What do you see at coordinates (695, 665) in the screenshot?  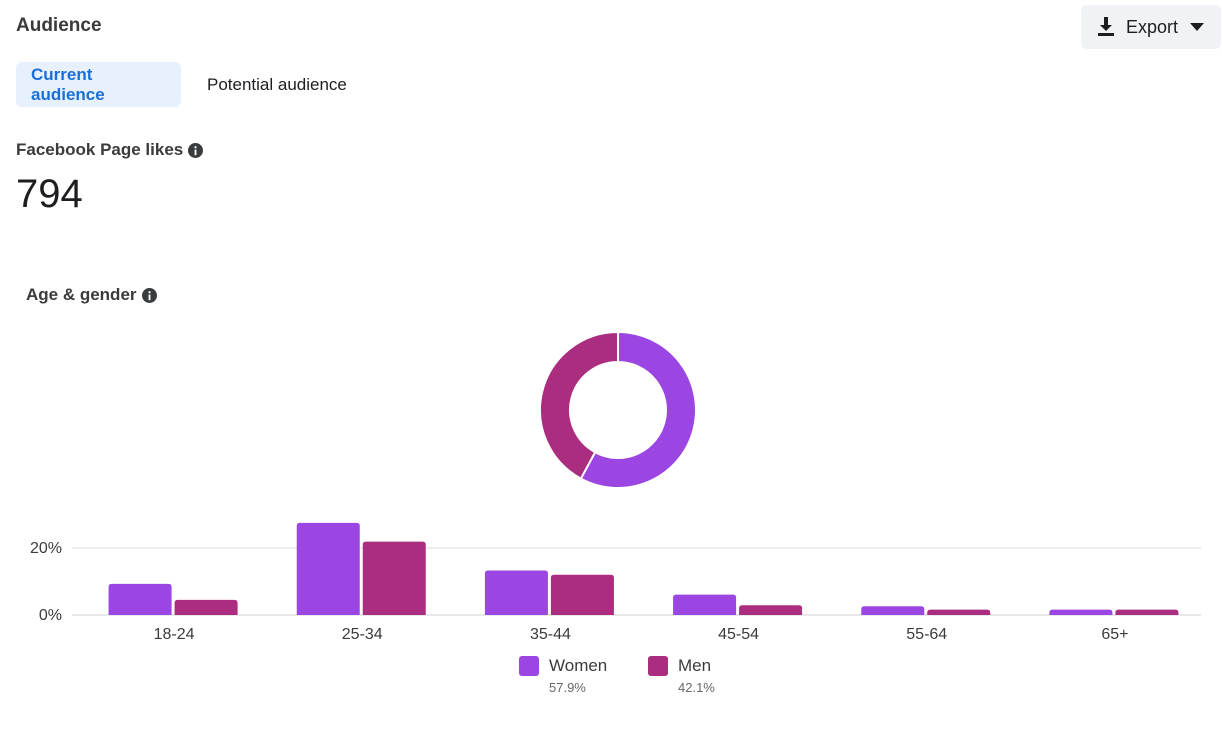 I see `legend-men-label: Men` at bounding box center [695, 665].